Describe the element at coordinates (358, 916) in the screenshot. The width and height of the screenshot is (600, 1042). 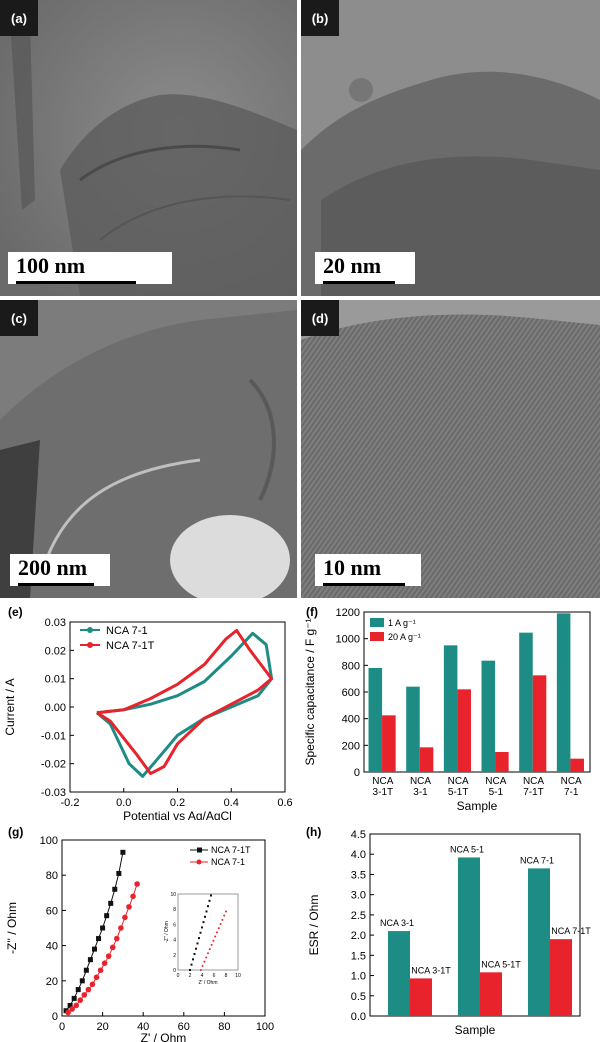
I see `y-tick-label-h: 2.5` at that location.